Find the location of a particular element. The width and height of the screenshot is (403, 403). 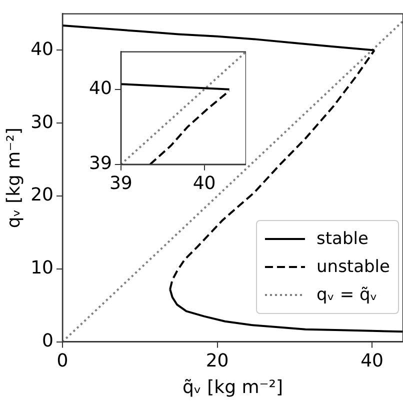

x-tick-label: 0 is located at coordinates (62, 361).